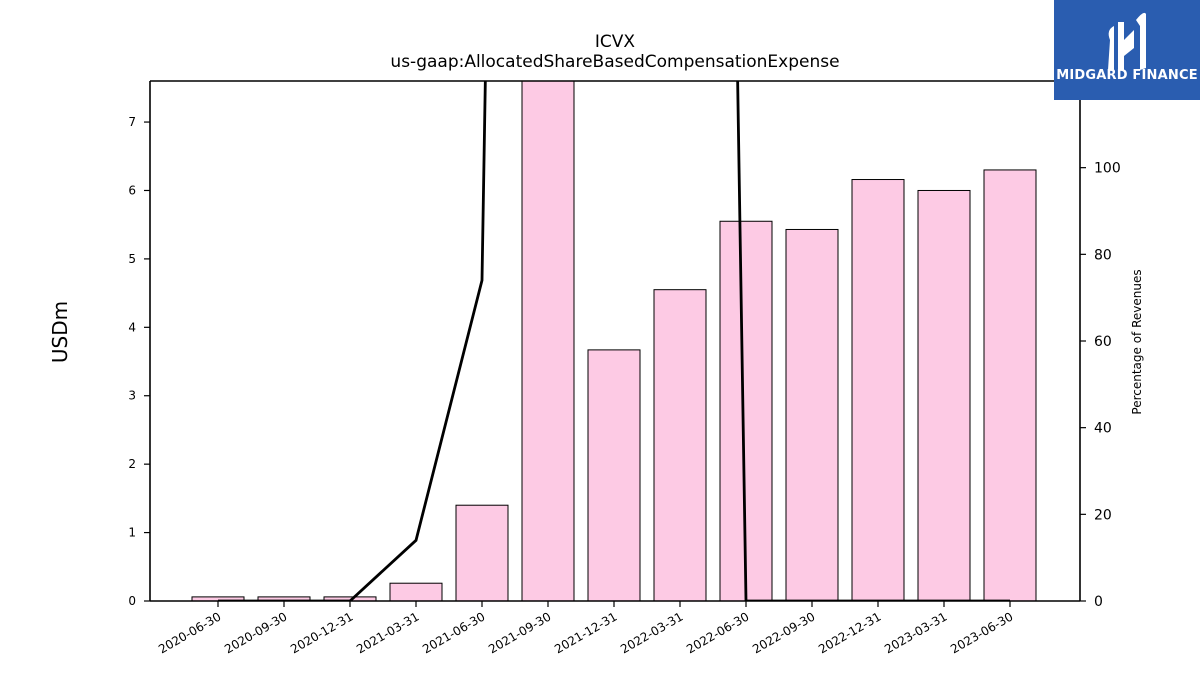 The width and height of the screenshot is (1200, 675). What do you see at coordinates (585, 632) in the screenshot?
I see `x-tick-label: 2021-12-31` at bounding box center [585, 632].